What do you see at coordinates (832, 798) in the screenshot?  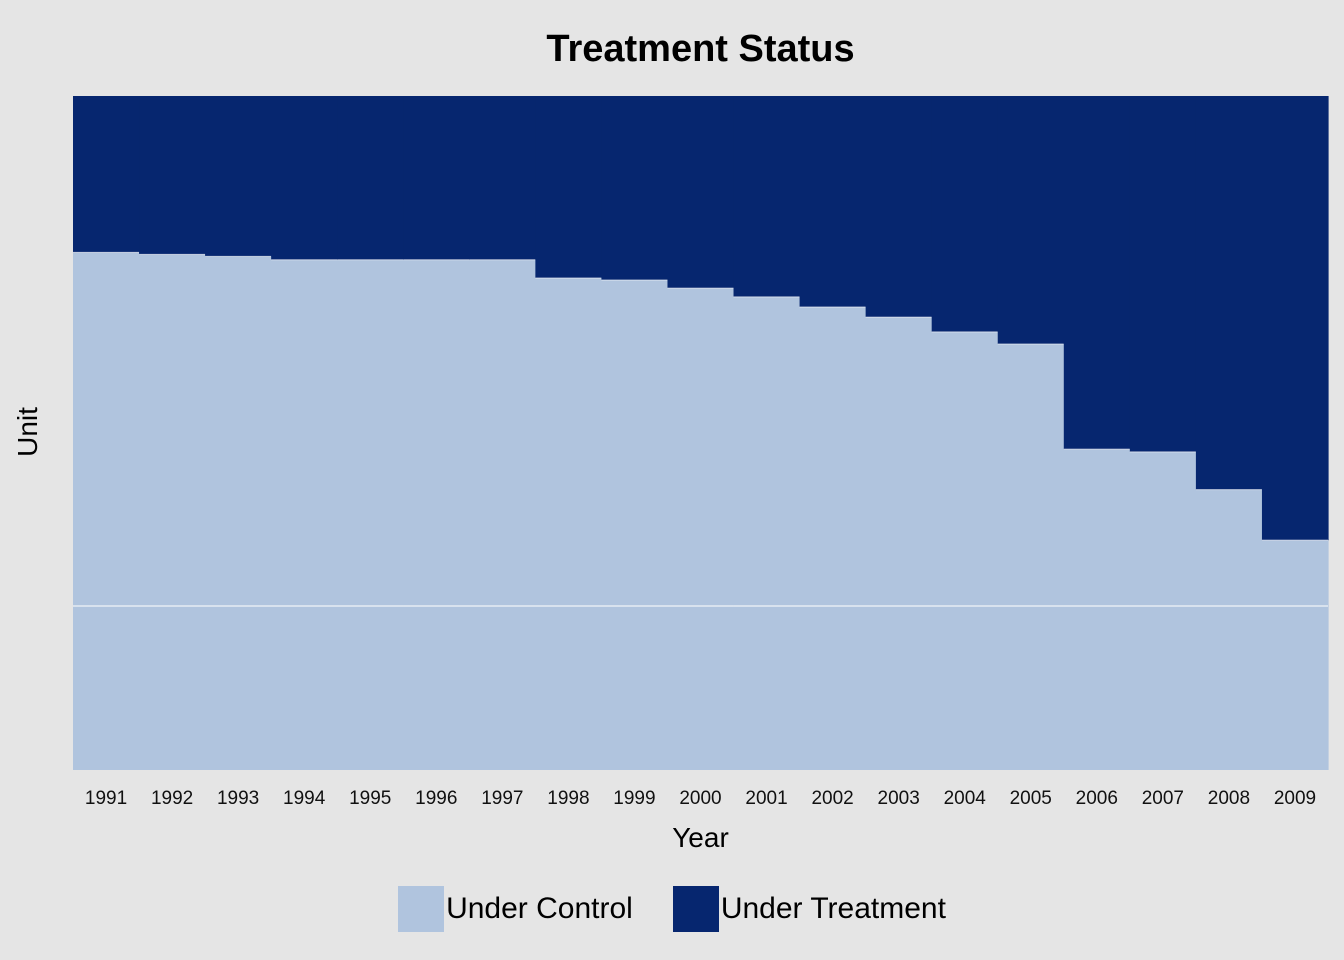 I see `x-tick-2002: 2002` at bounding box center [832, 798].